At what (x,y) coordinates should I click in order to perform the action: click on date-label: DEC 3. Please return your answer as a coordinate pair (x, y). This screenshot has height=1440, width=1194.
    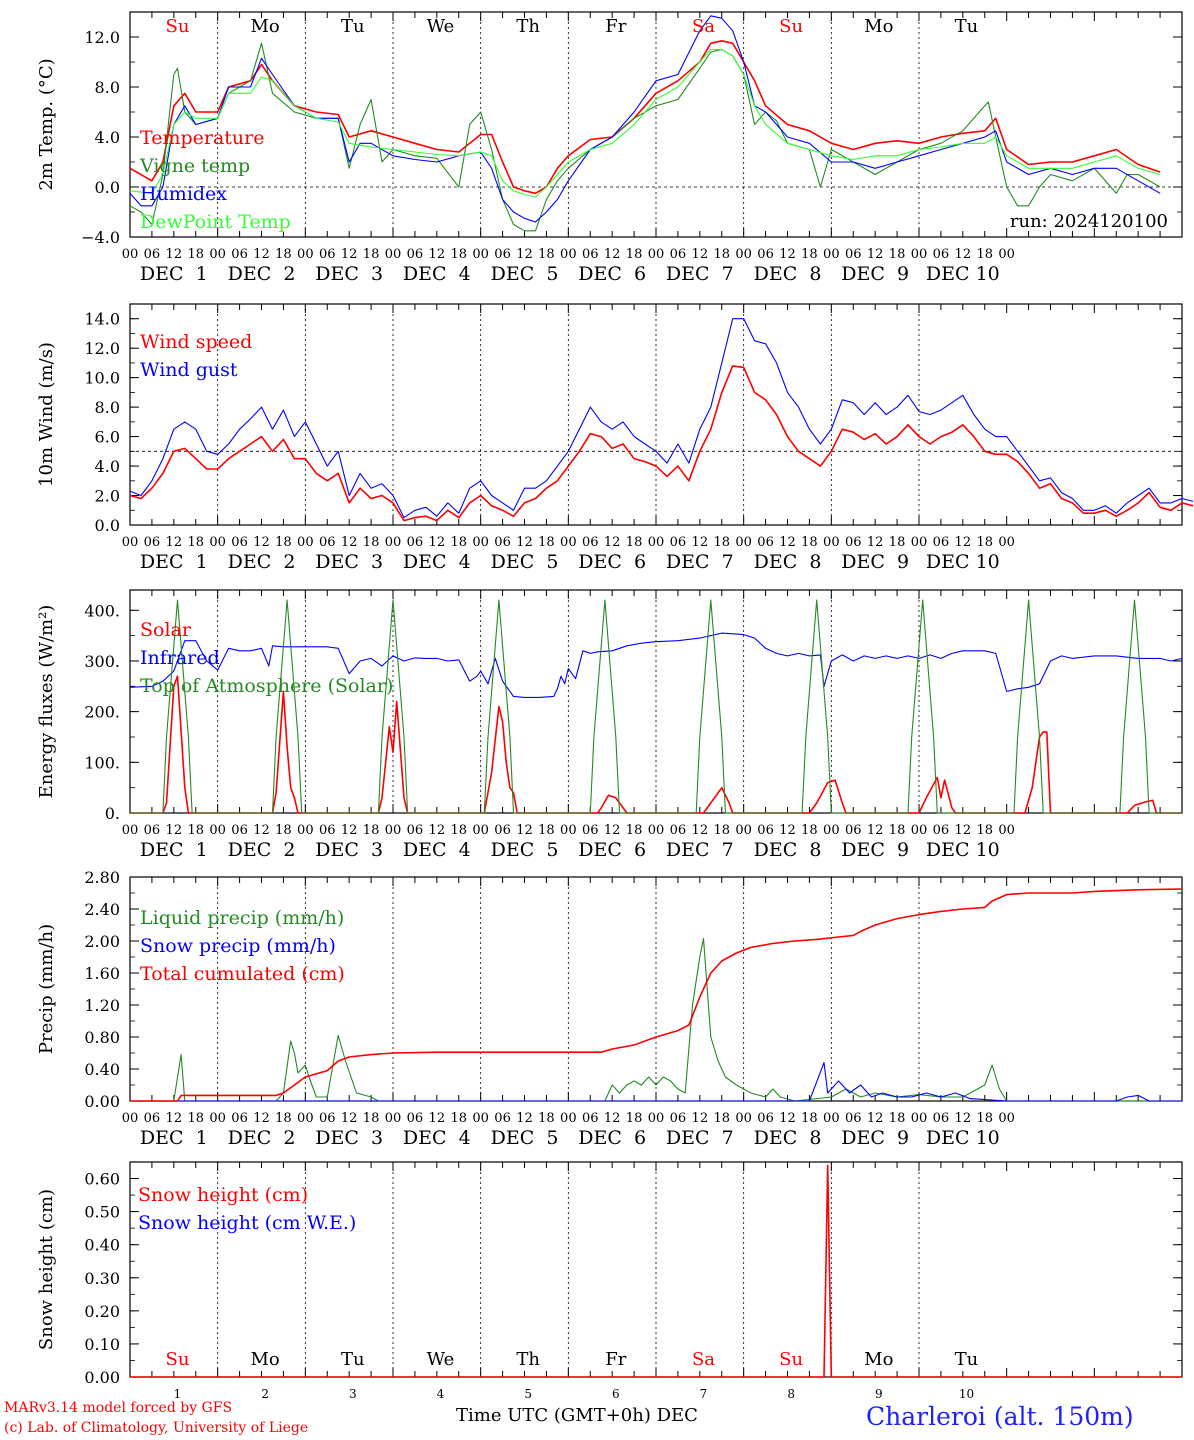
    Looking at the image, I should click on (349, 562).